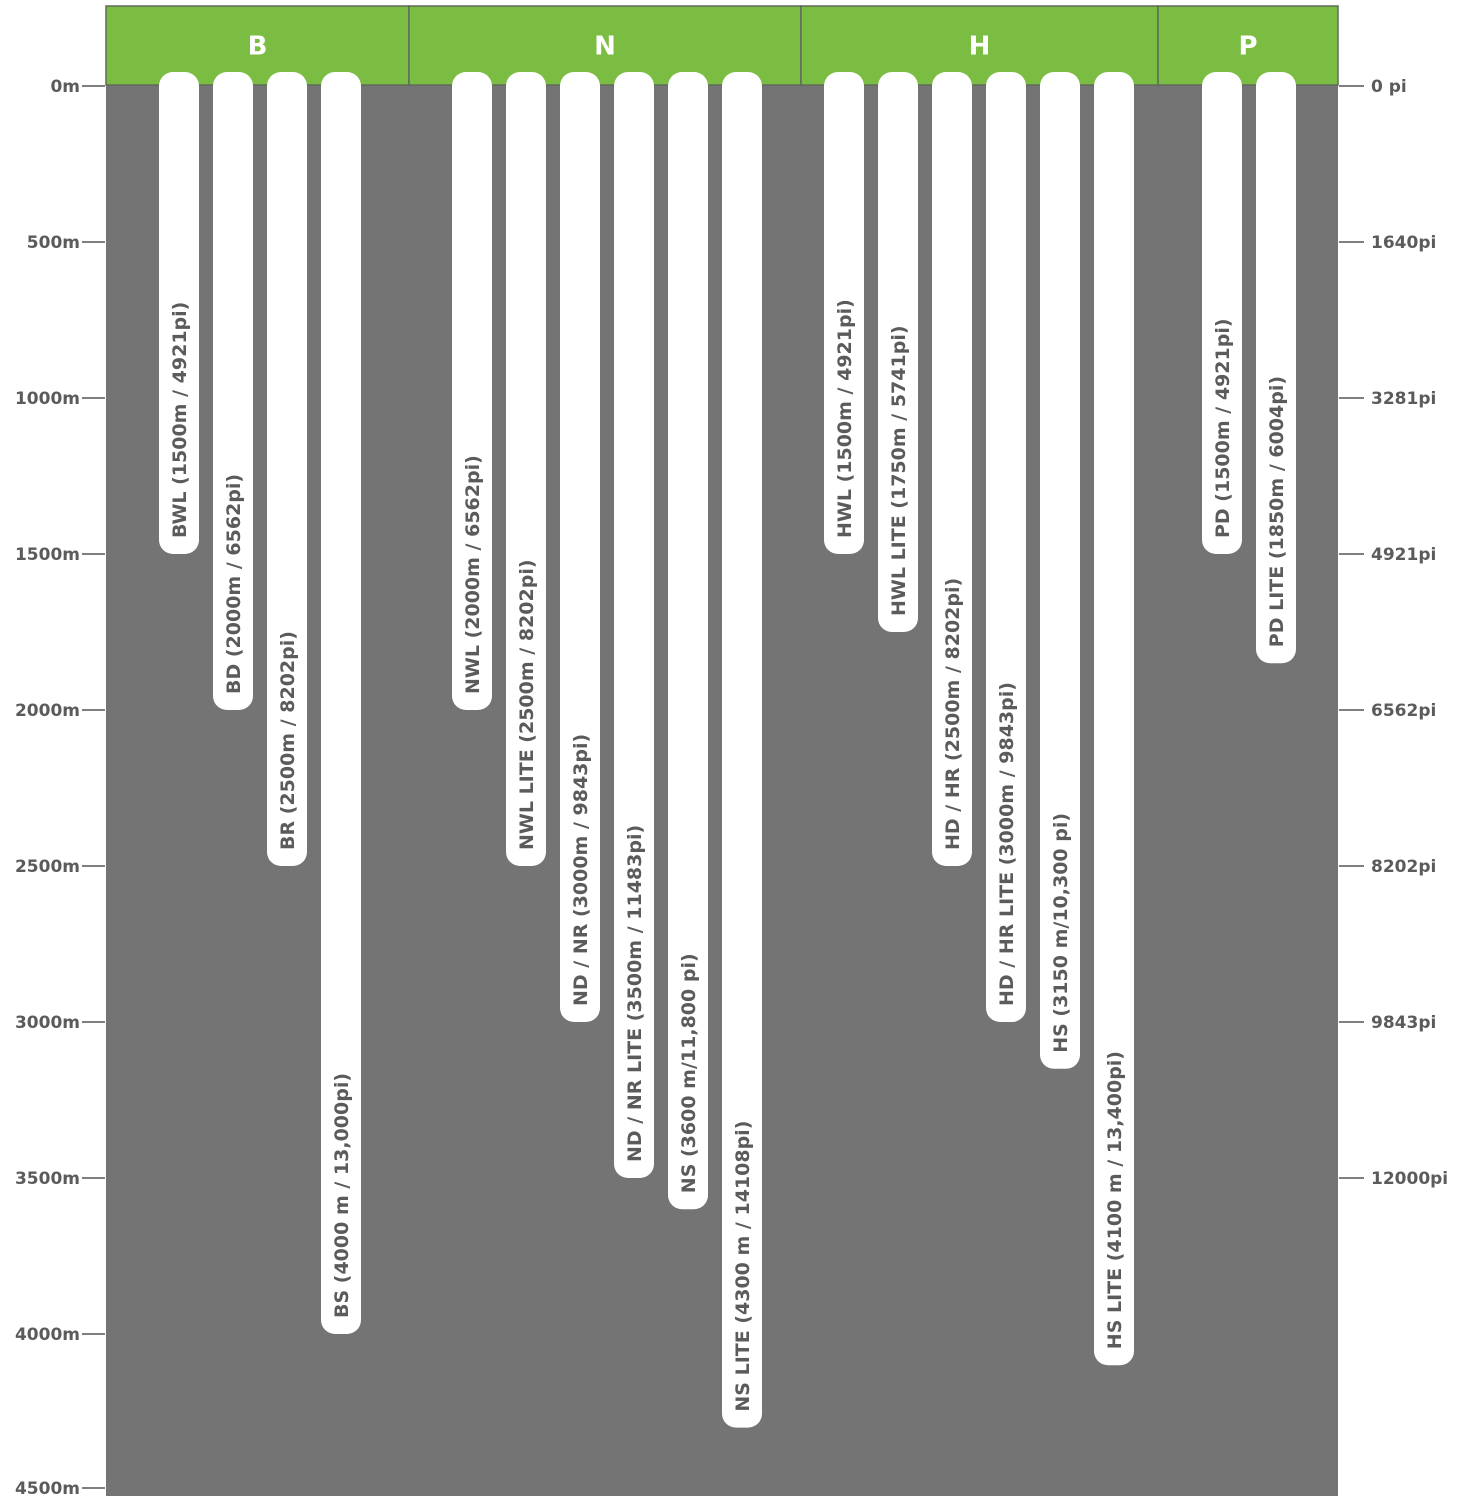  I want to click on right-tick-label-6: 9843pi, so click(1403, 1023).